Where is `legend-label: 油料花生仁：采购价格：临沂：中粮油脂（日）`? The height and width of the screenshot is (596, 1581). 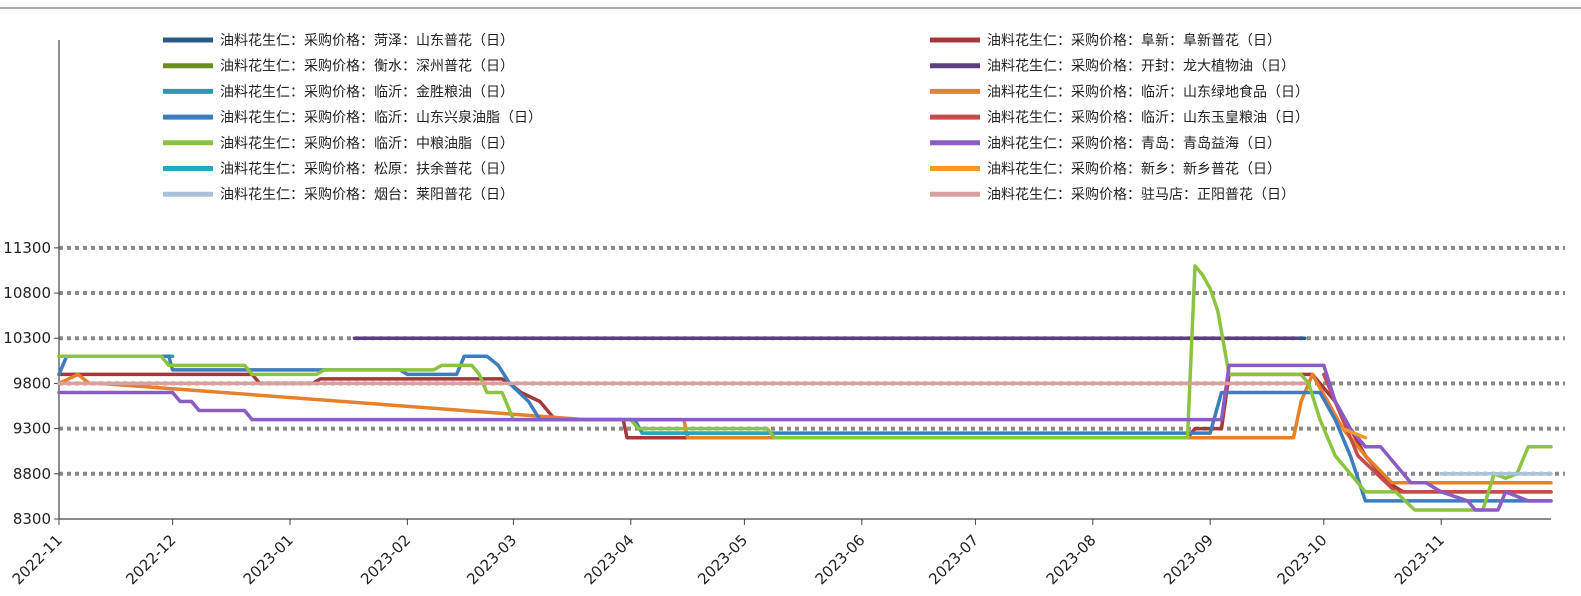
legend-label: 油料花生仁：采购价格：临沂：中粮油脂（日） is located at coordinates (367, 144).